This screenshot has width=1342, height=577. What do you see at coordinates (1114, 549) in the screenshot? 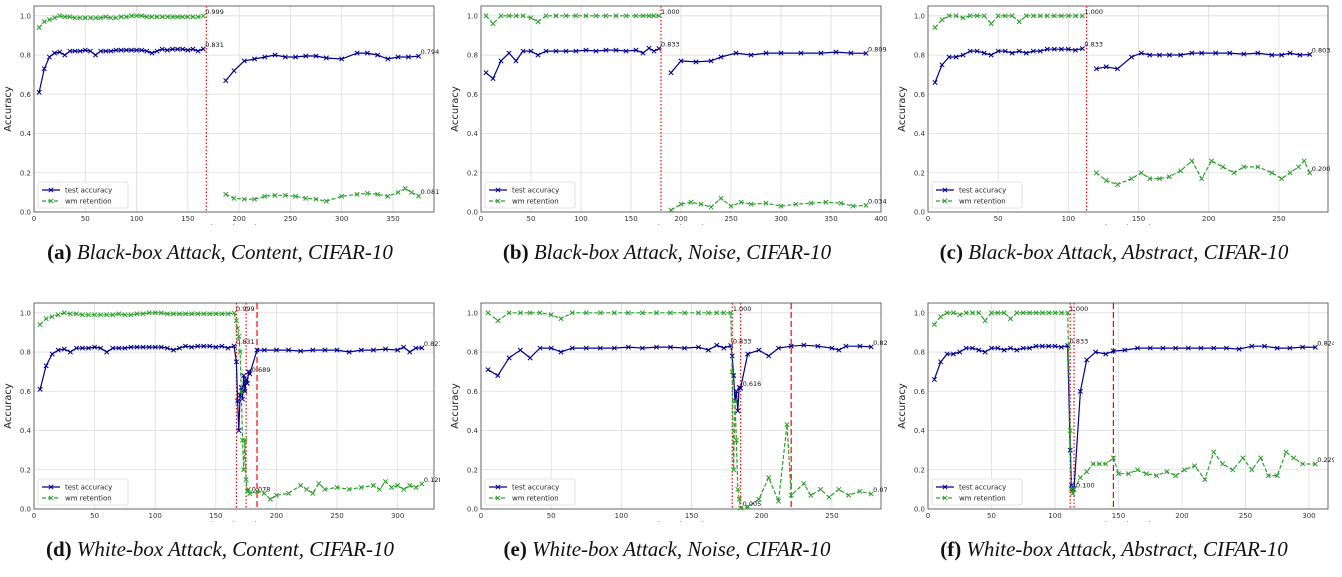
I see `caption-f: (f) White-box Attack, Abstract, CIFAR-10` at bounding box center [1114, 549].